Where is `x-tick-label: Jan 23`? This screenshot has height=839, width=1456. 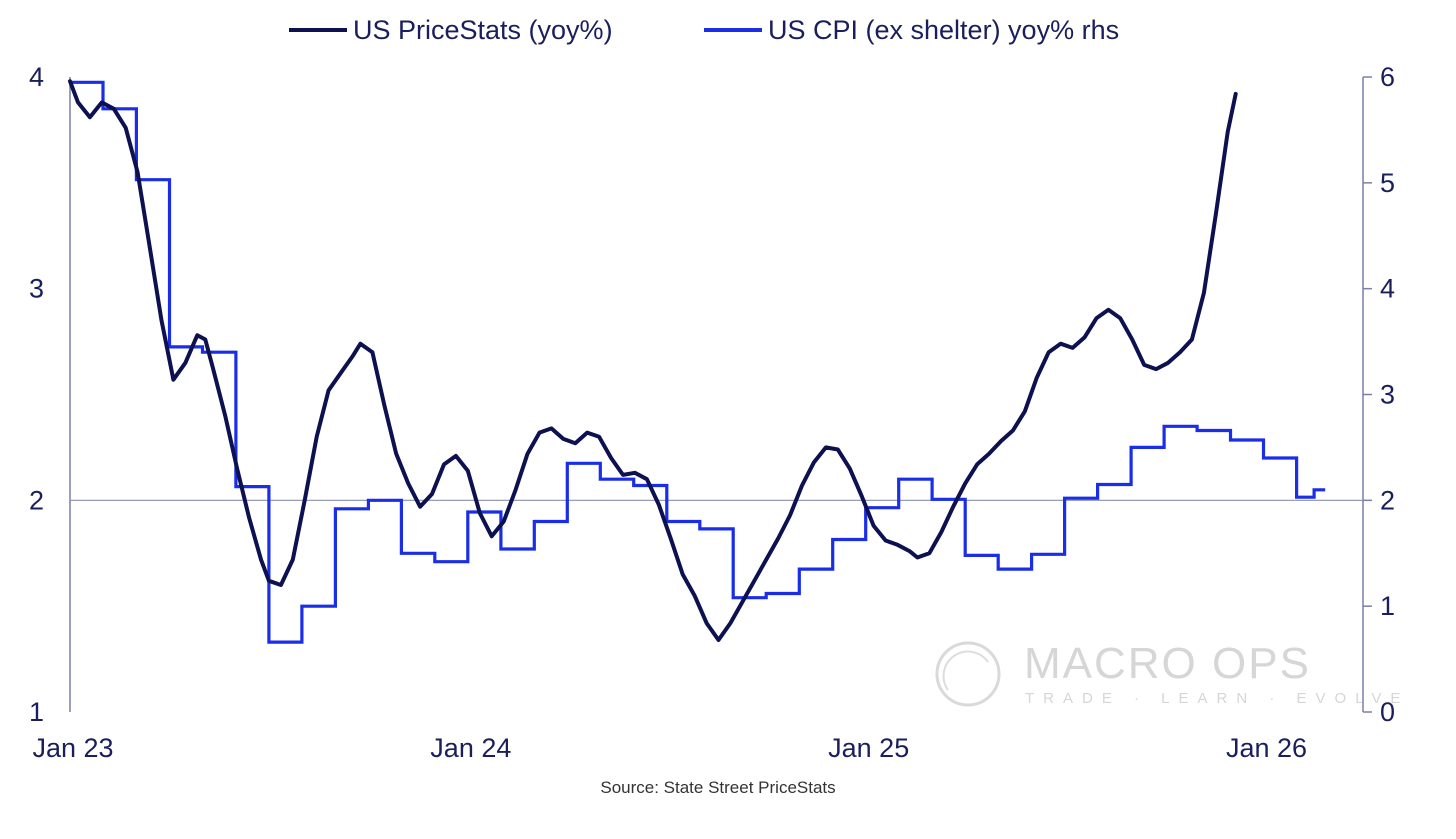 x-tick-label: Jan 23 is located at coordinates (72, 748).